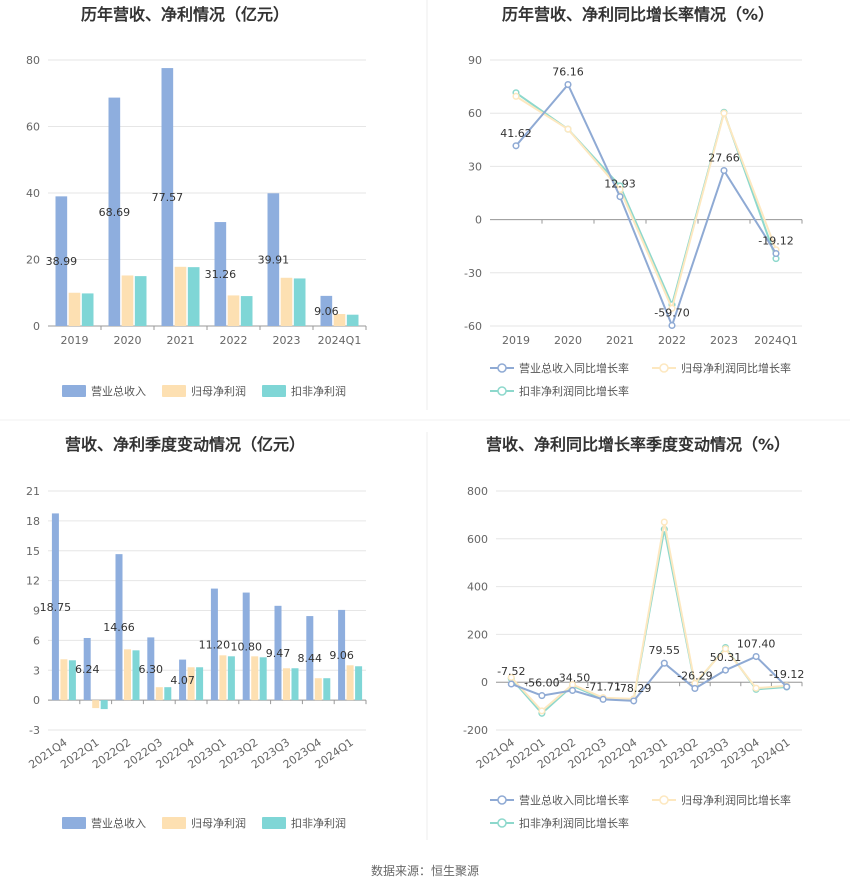 This screenshot has height=891, width=850. I want to click on y-tick-label: 12, so click(33, 581).